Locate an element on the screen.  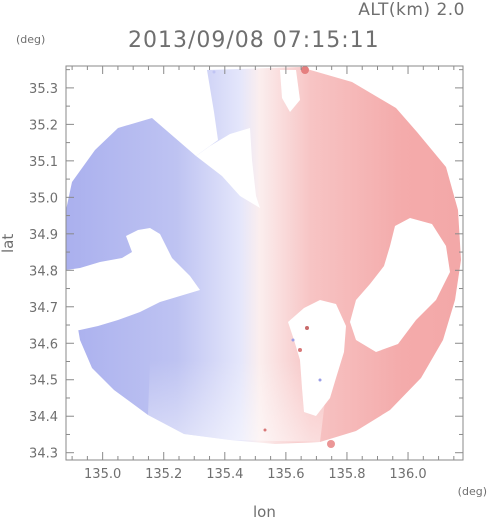
x-tick-label: 135.0 is located at coordinates (102, 474).